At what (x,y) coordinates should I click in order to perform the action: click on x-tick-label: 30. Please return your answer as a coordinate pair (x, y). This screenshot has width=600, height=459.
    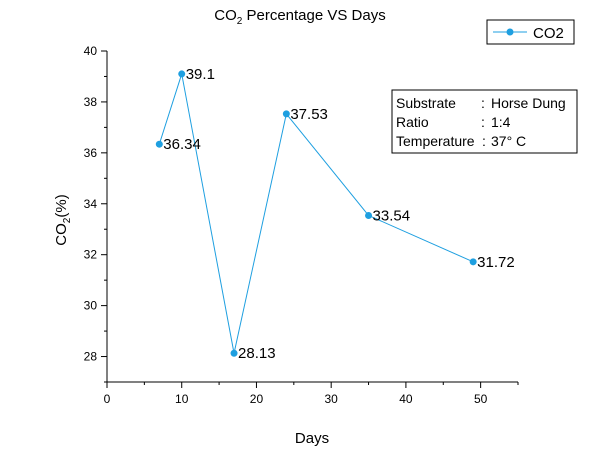
    Looking at the image, I should click on (332, 399).